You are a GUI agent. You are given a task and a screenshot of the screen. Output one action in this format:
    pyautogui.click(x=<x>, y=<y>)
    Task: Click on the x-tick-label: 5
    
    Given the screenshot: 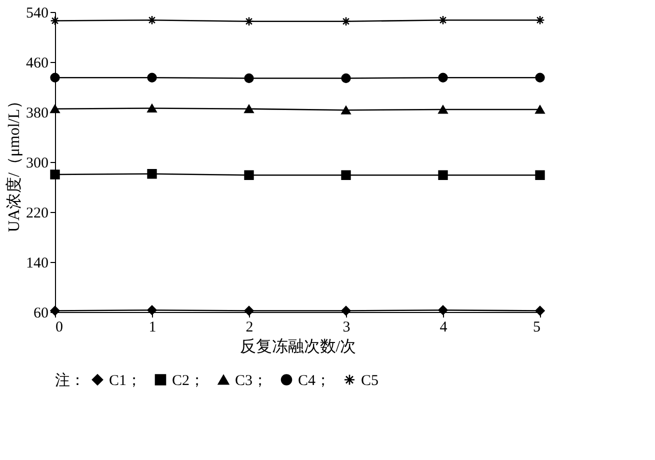 What is the action you would take?
    pyautogui.click(x=536, y=328)
    